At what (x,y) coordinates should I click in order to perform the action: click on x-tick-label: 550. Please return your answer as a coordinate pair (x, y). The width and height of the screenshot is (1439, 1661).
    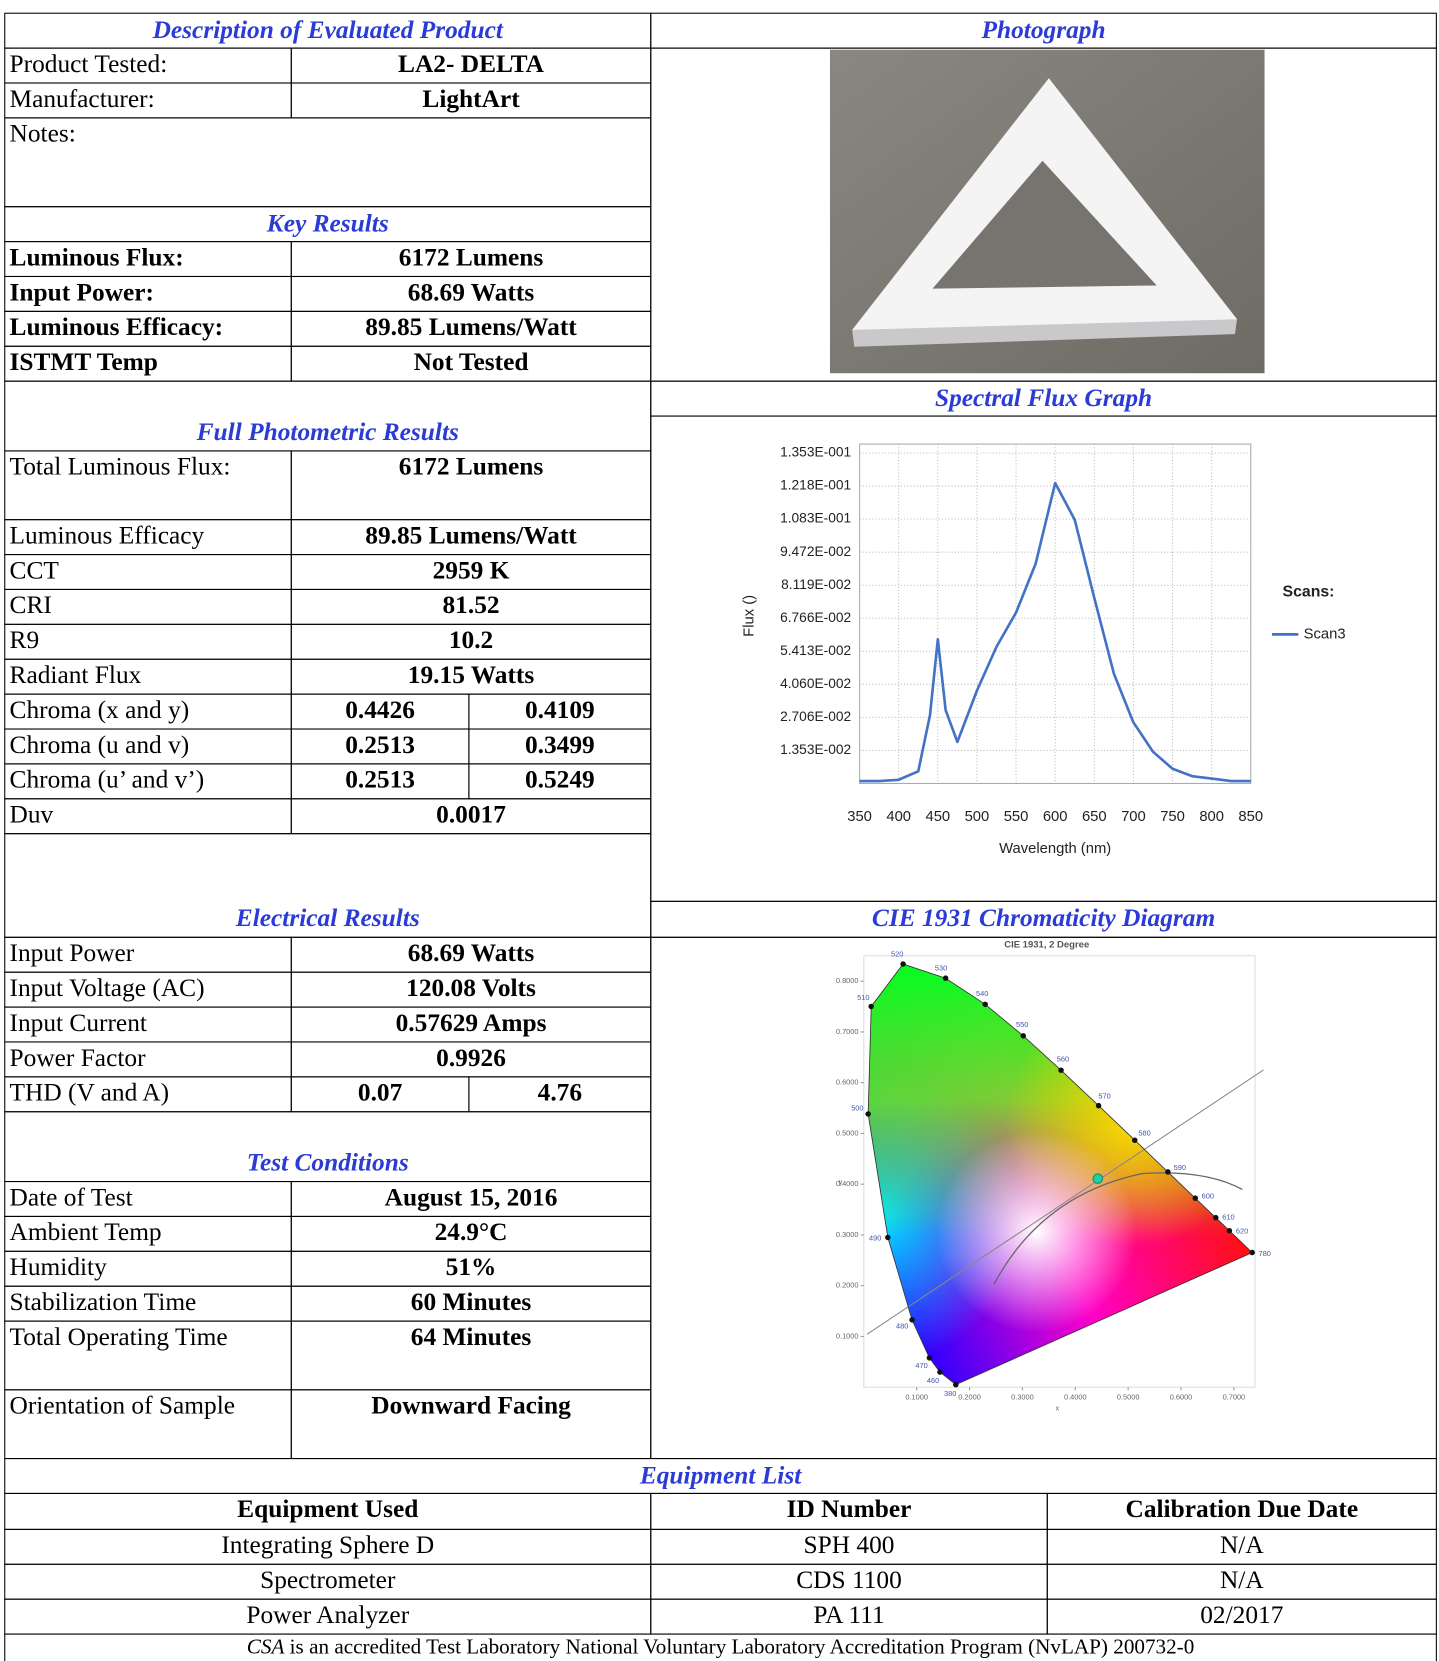
    Looking at the image, I should click on (1016, 817).